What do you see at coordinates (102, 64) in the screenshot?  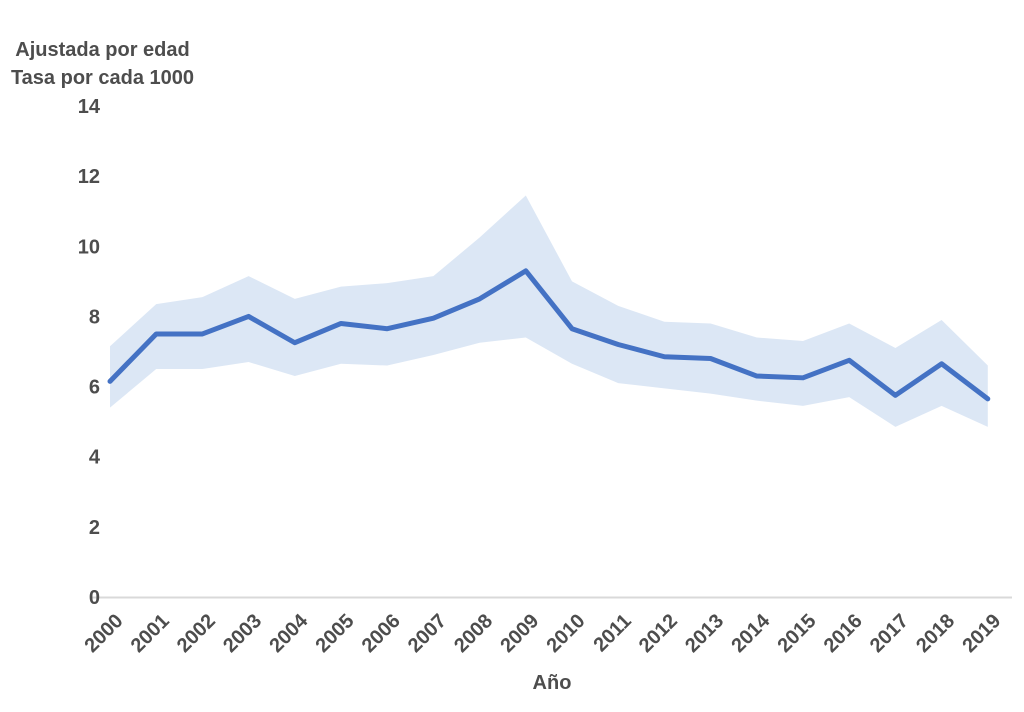 I see `y-axis-title: Ajustada por edad Tasa por cada 1000` at bounding box center [102, 64].